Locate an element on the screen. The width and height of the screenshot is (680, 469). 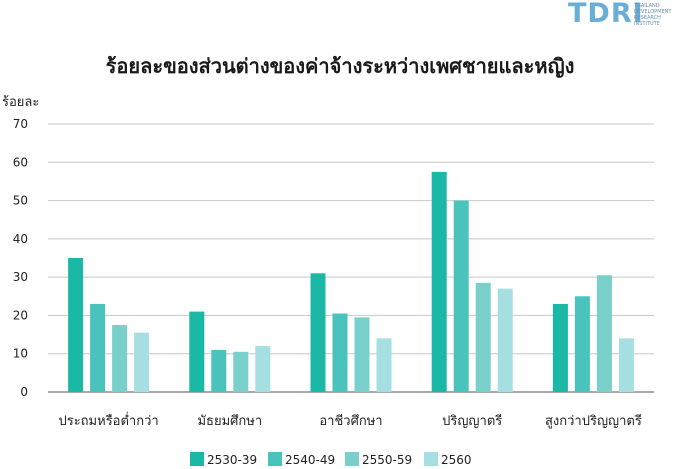
y-tick-label: 50 is located at coordinates (20, 201).